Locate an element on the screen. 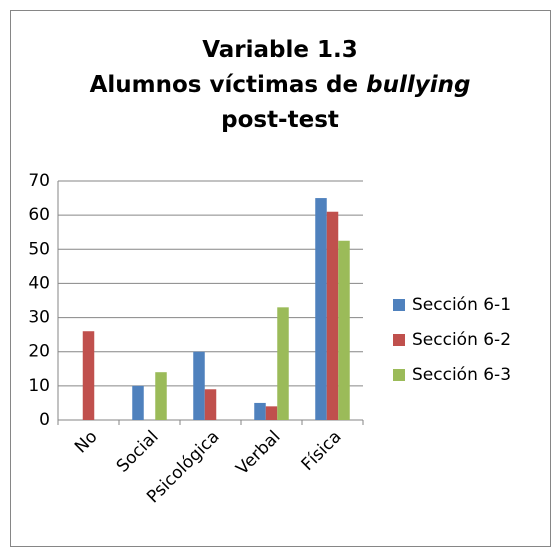 This screenshot has height=557, width=560. title-part: post-test is located at coordinates (280, 120).